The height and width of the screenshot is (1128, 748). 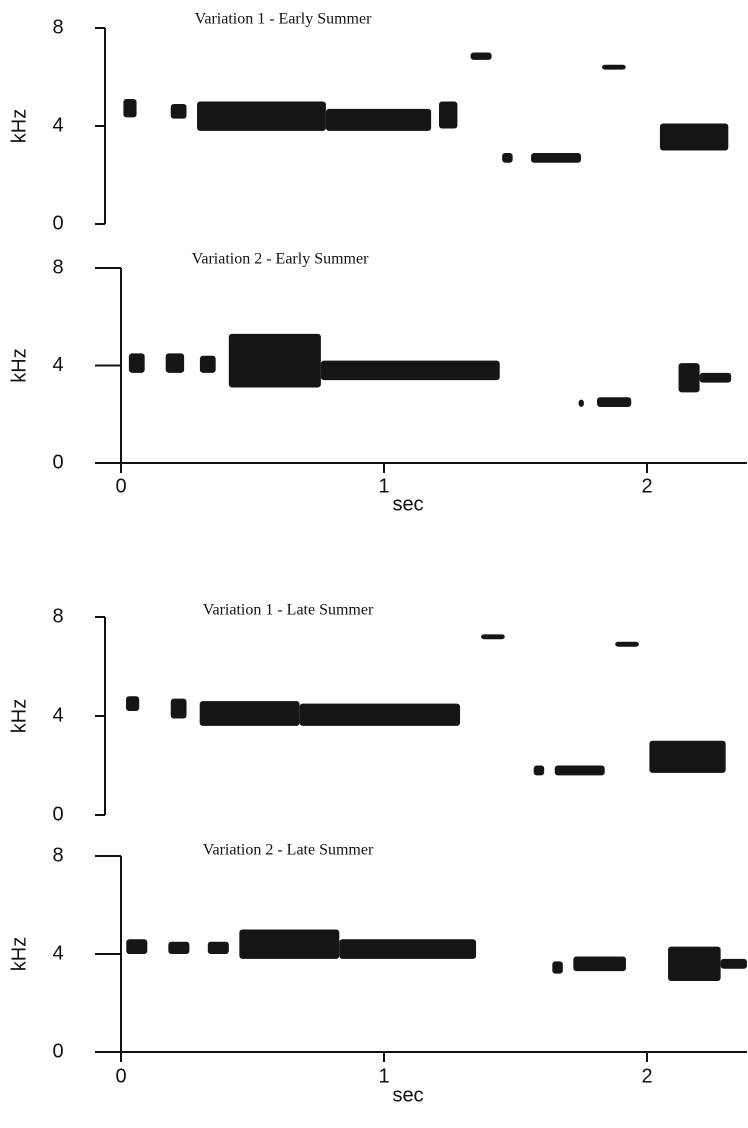 I want to click on panel-title: Variation 2 - Late Summer, so click(x=288, y=850).